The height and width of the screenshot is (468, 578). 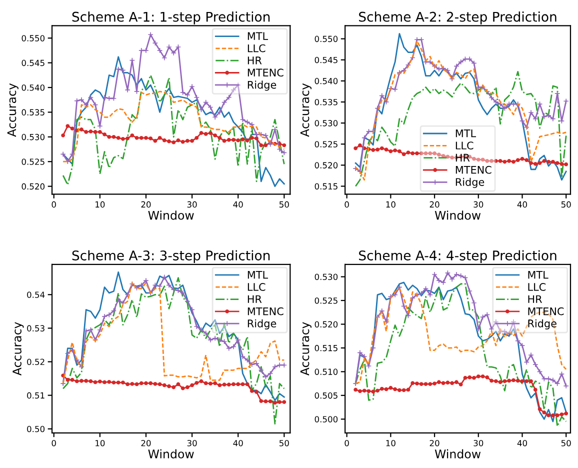 I want to click on chart-title: Scheme A-2: 2-step Prediction, so click(x=457, y=18).